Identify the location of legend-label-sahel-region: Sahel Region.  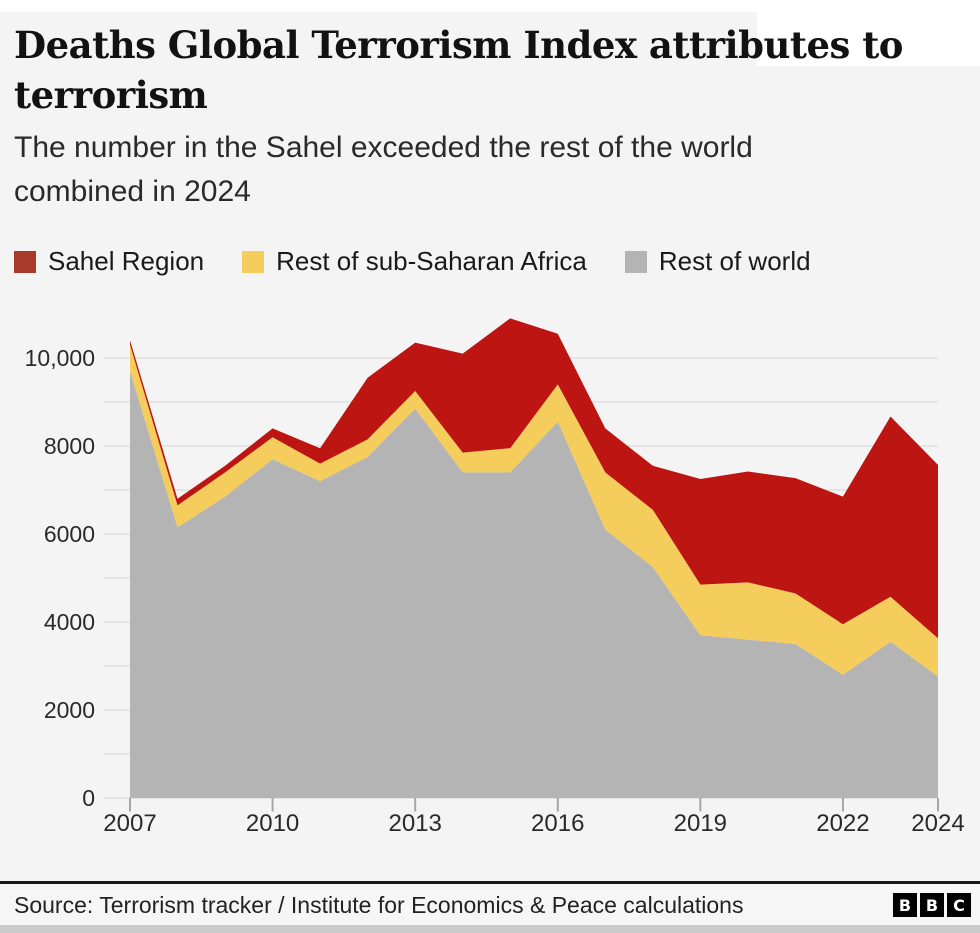
(126, 261).